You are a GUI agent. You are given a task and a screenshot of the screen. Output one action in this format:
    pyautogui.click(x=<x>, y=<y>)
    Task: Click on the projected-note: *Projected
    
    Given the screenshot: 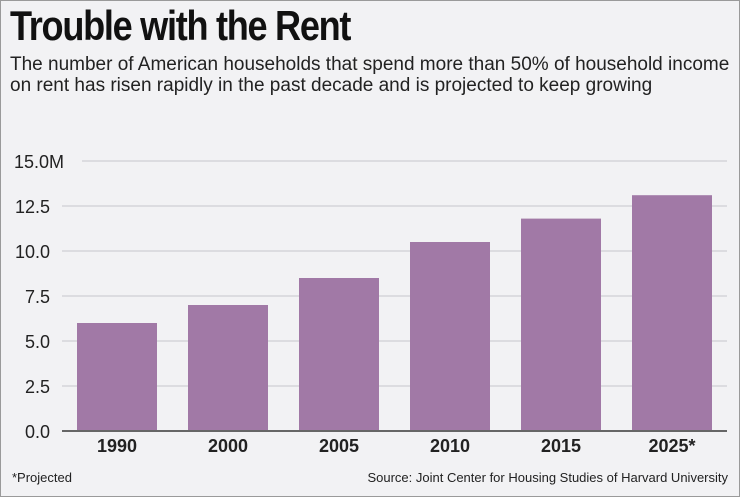 What is the action you would take?
    pyautogui.click(x=42, y=477)
    